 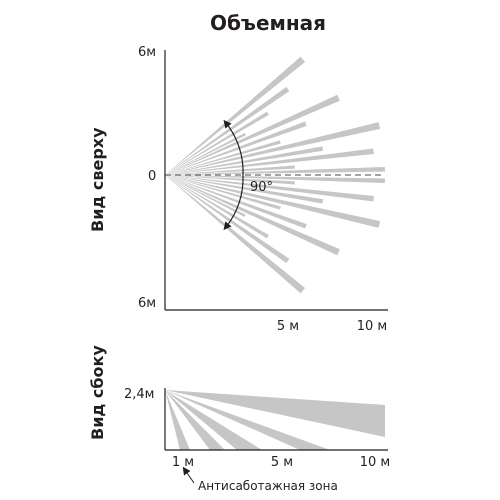 I want to click on angle-arc-upper, so click(x=233, y=147).